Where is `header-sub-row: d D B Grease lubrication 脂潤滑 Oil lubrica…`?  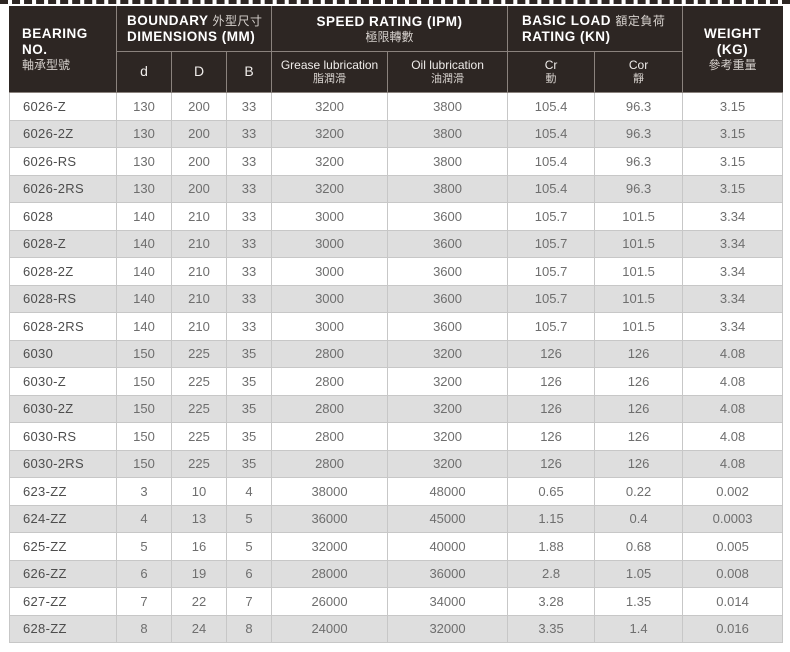 header-sub-row: d D B Grease lubrication 脂潤滑 Oil lubrica… is located at coordinates (396, 72).